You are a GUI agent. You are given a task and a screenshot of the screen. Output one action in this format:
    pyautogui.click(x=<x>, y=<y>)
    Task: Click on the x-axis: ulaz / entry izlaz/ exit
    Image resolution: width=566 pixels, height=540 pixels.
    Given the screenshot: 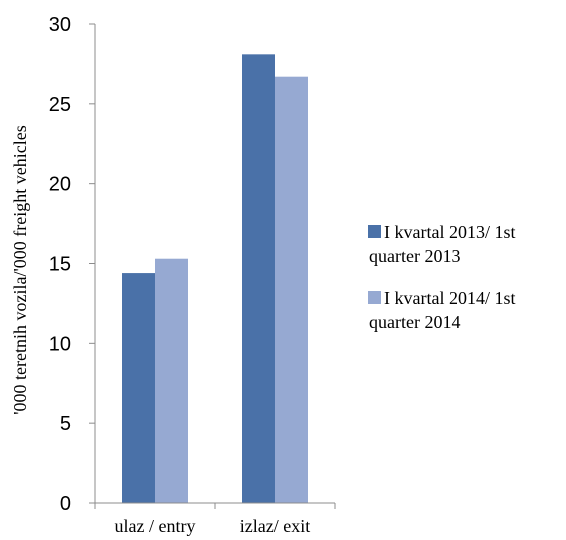 What is the action you would take?
    pyautogui.click(x=215, y=519)
    